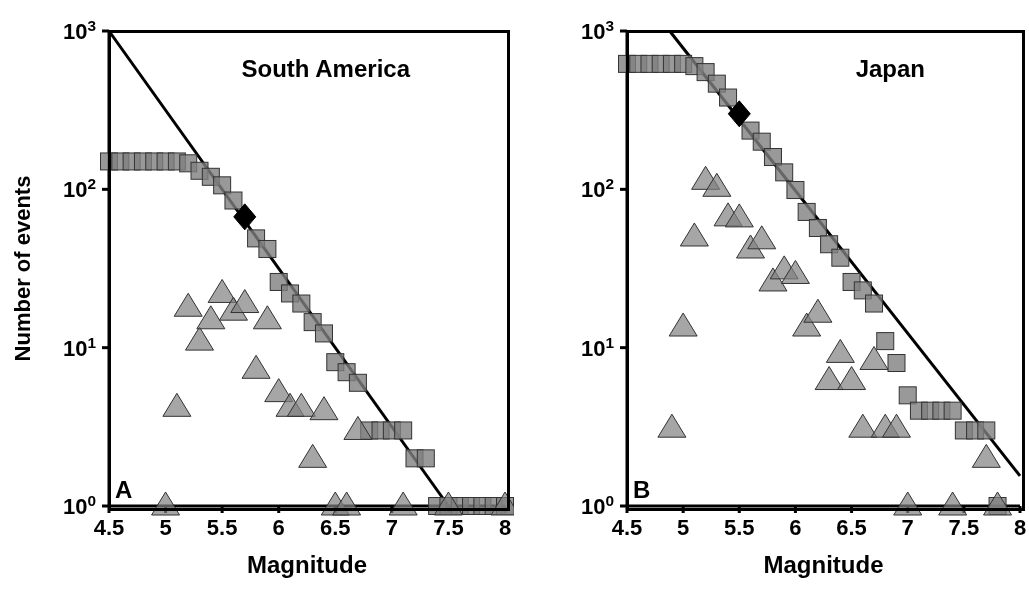 The width and height of the screenshot is (1029, 589). What do you see at coordinates (124, 489) in the screenshot?
I see `annotation: A` at bounding box center [124, 489].